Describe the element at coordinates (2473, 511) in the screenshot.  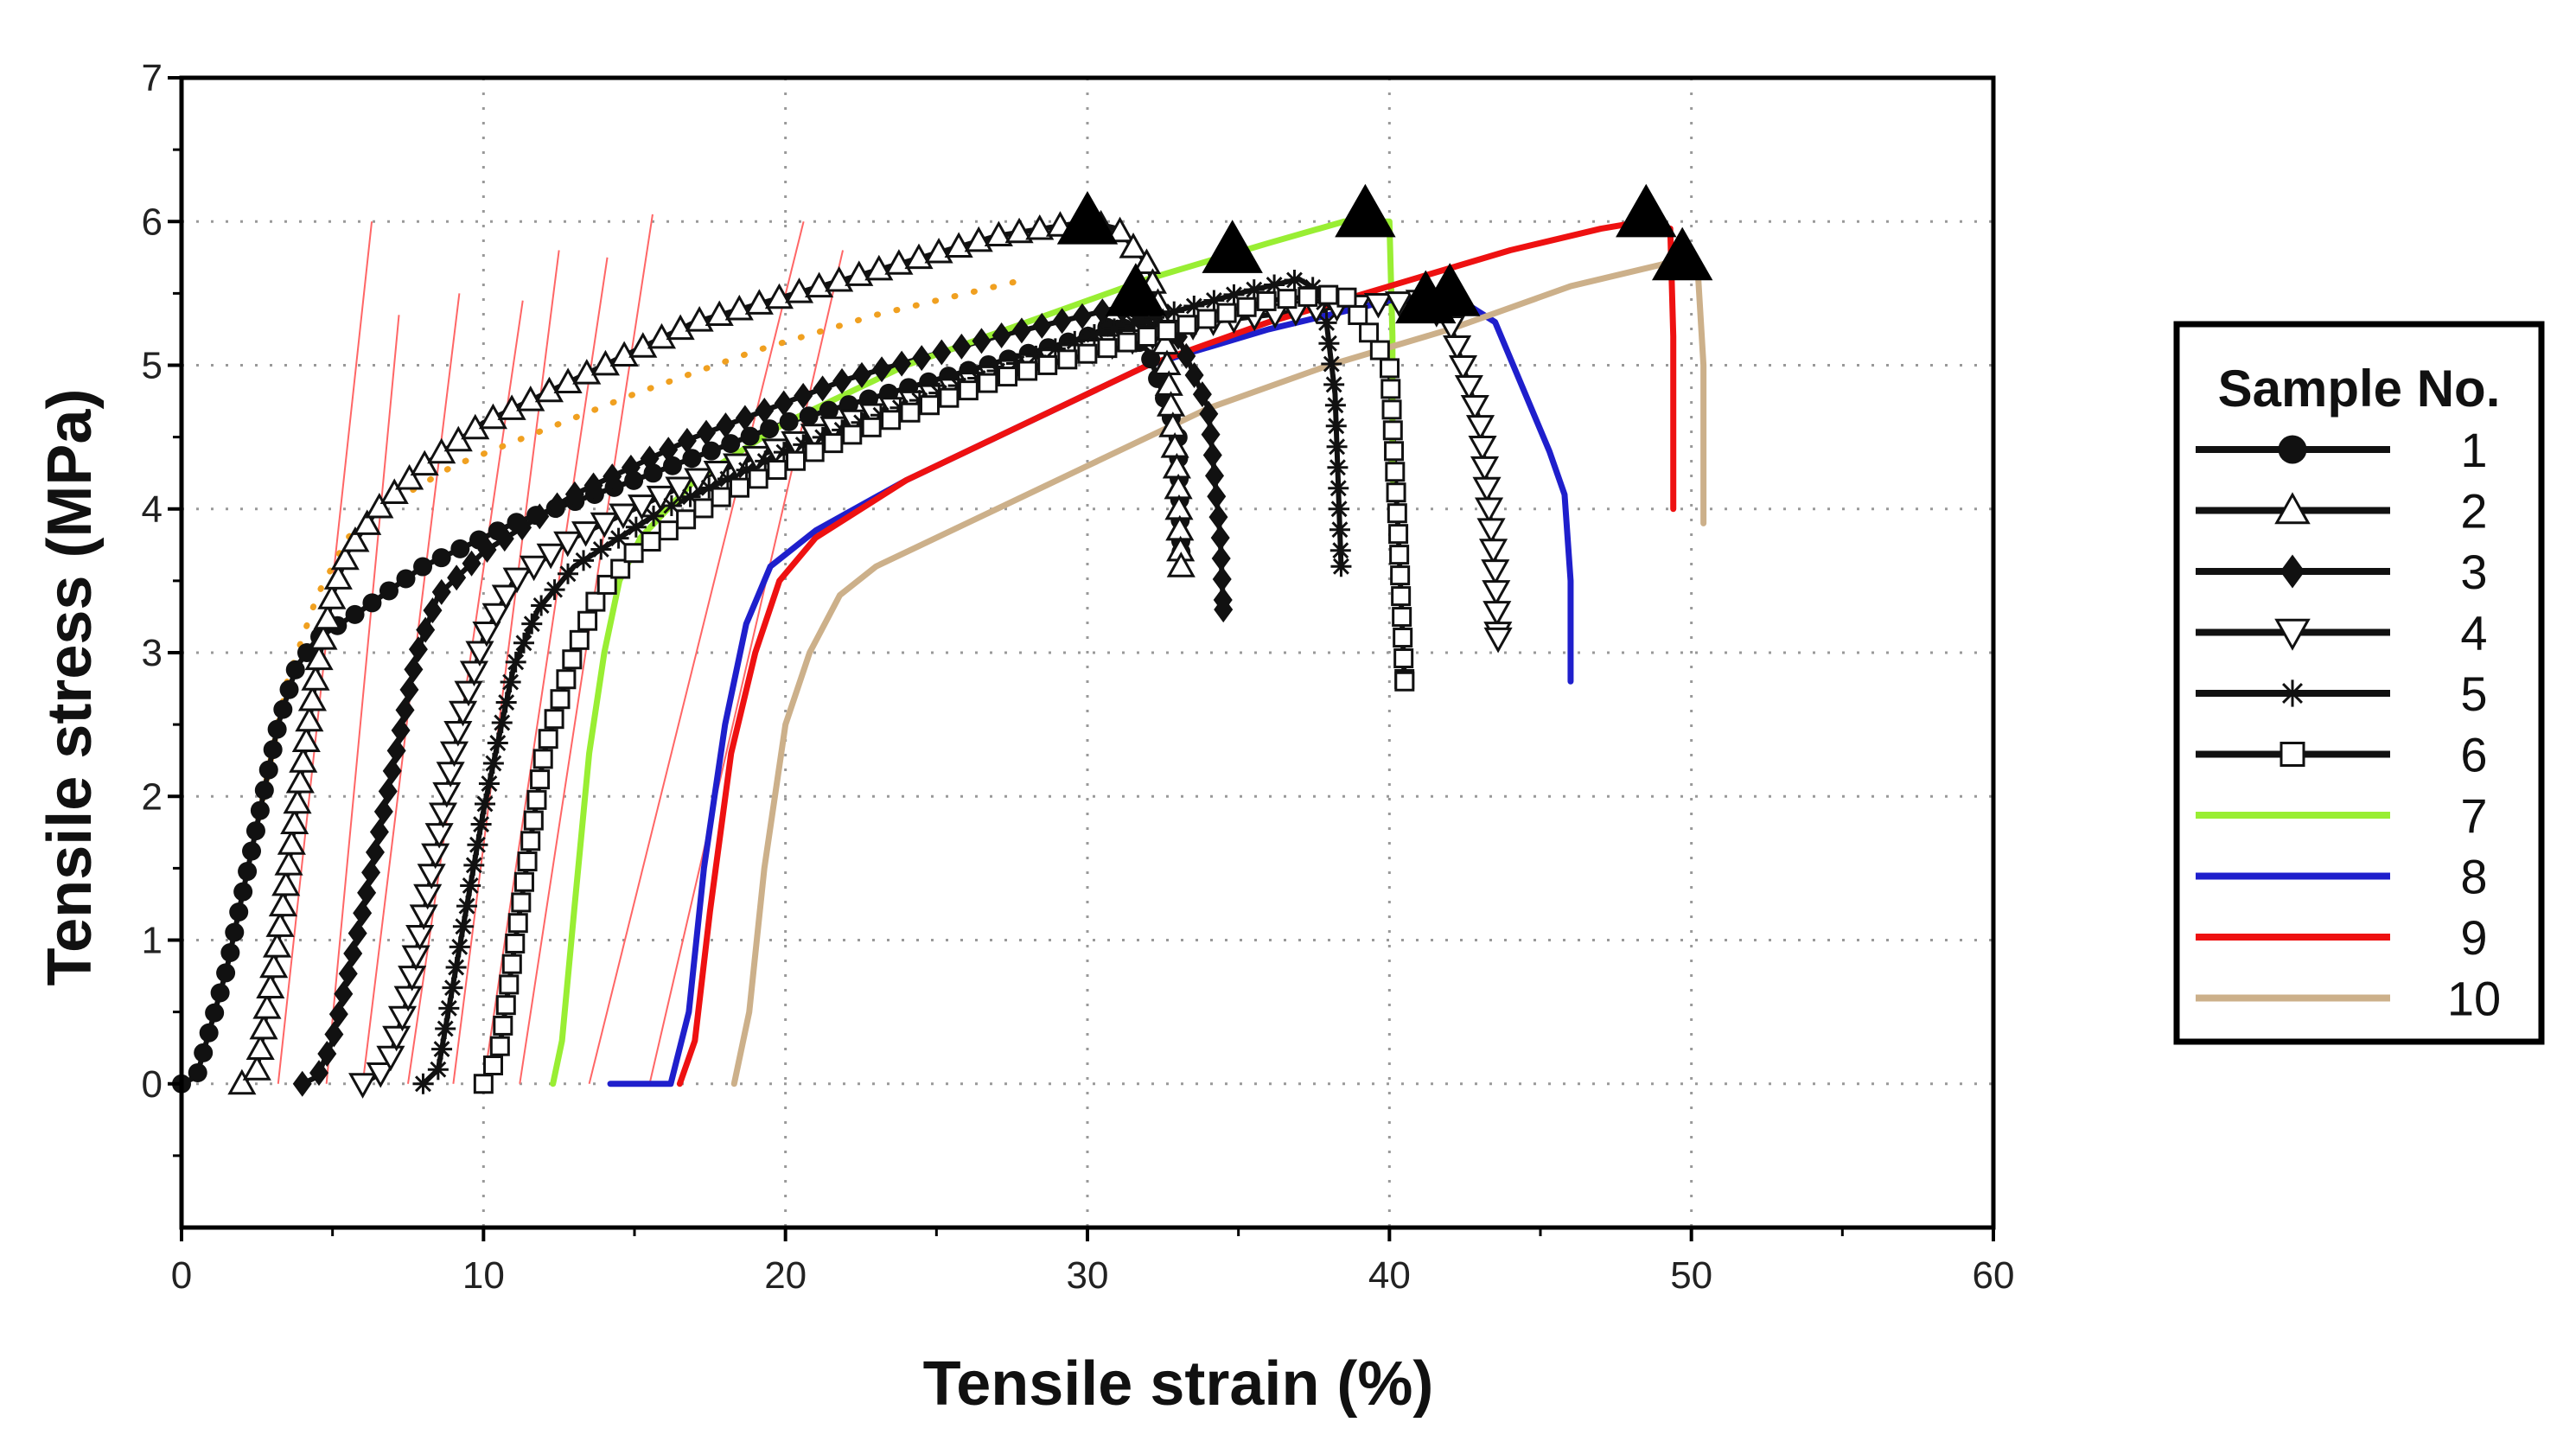
I see `legend-label: 2` at that location.